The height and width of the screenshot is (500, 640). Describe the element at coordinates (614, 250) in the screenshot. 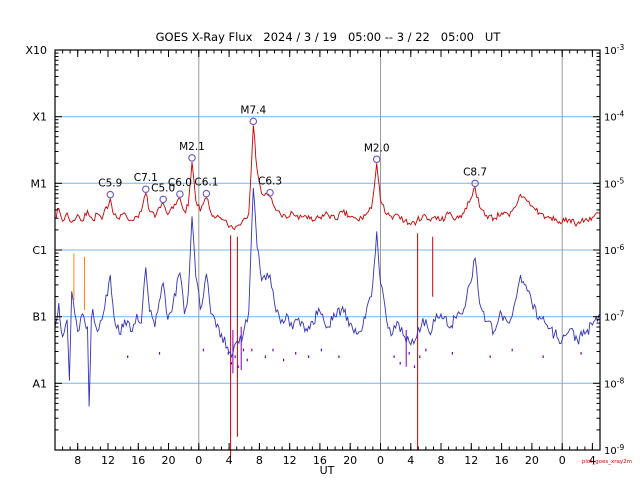

I see `svg-text: 10⁻⁶` at that location.